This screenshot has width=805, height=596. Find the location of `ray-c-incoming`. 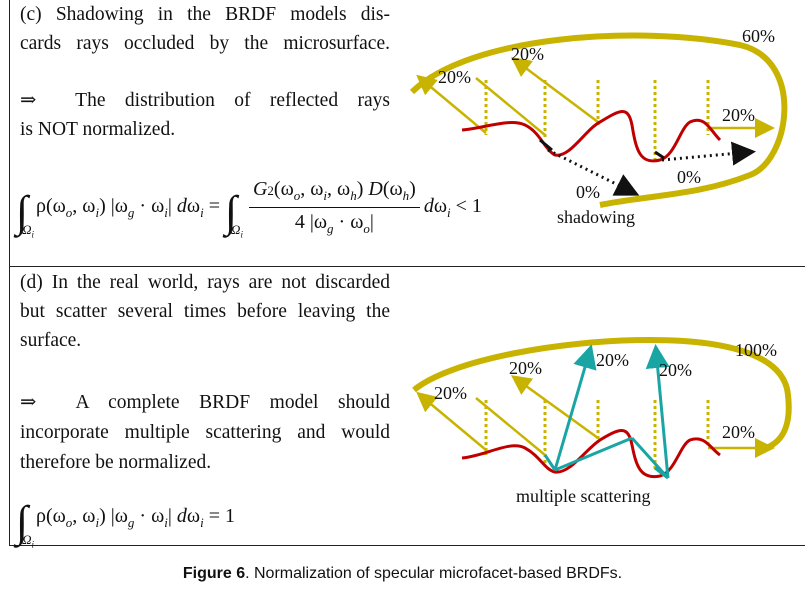

ray-c-incoming is located at coordinates (510, 106).